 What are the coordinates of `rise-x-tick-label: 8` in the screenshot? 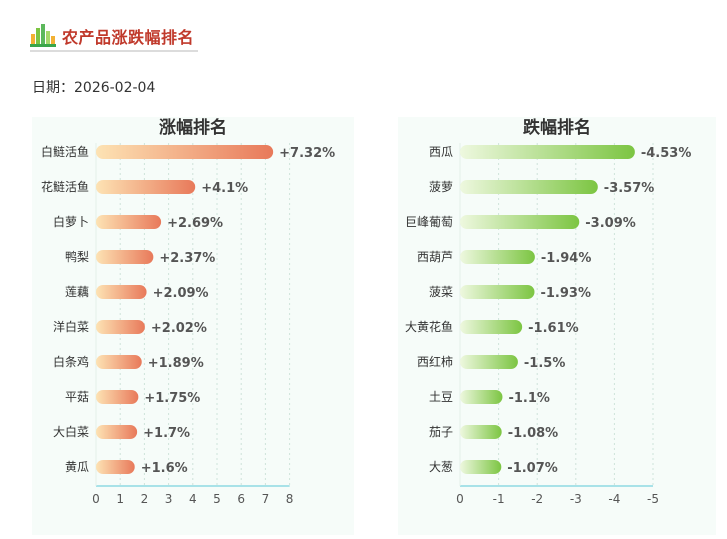 It's located at (290, 499).